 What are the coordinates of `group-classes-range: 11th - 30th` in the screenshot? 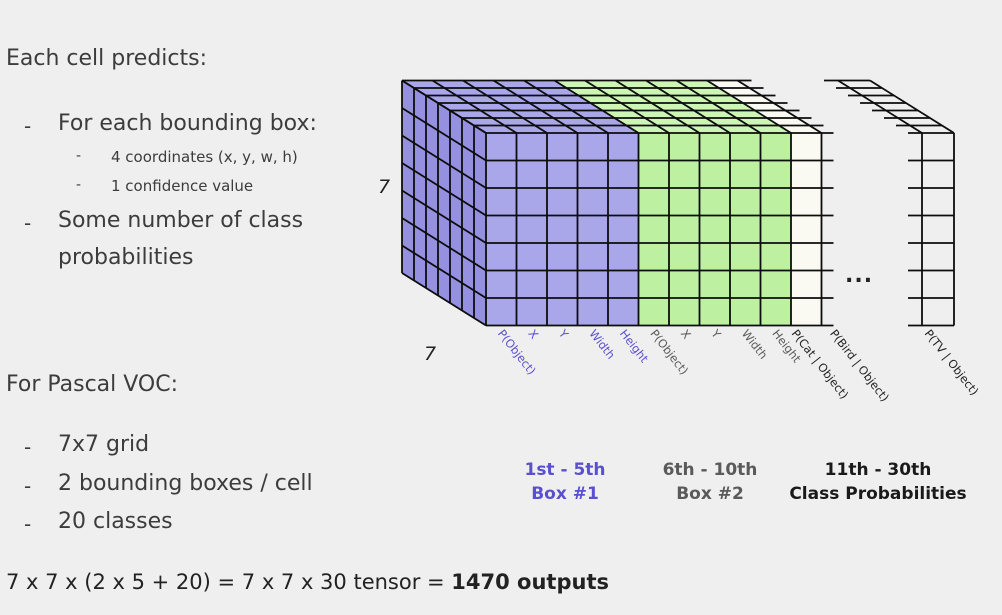 It's located at (878, 470).